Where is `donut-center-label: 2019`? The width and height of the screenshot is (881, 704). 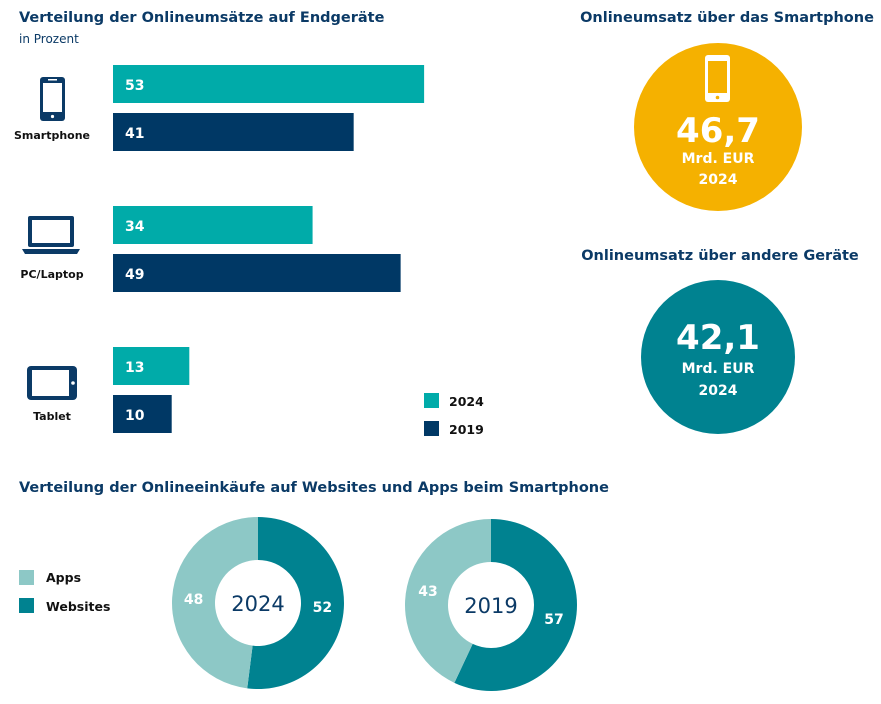
donut-center-label: 2019 is located at coordinates (490, 606).